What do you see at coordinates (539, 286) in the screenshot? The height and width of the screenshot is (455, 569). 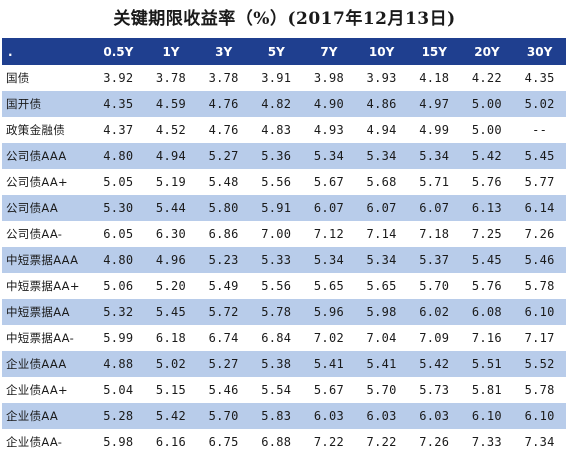 I see `yield-cell: 5.78` at bounding box center [539, 286].